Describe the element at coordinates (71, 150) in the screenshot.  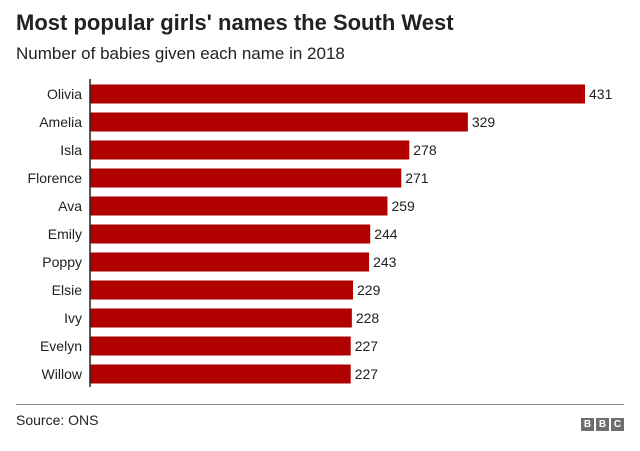
I see `category-label: Isla` at that location.